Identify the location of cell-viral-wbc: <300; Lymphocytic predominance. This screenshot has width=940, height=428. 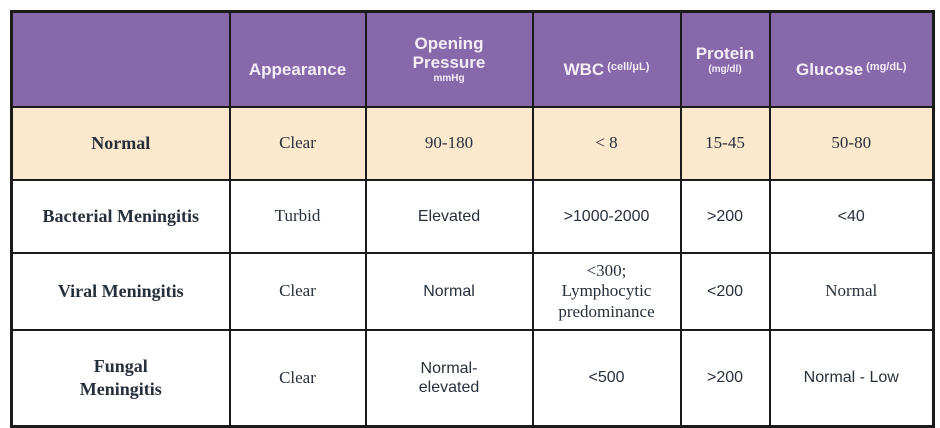
(606, 292).